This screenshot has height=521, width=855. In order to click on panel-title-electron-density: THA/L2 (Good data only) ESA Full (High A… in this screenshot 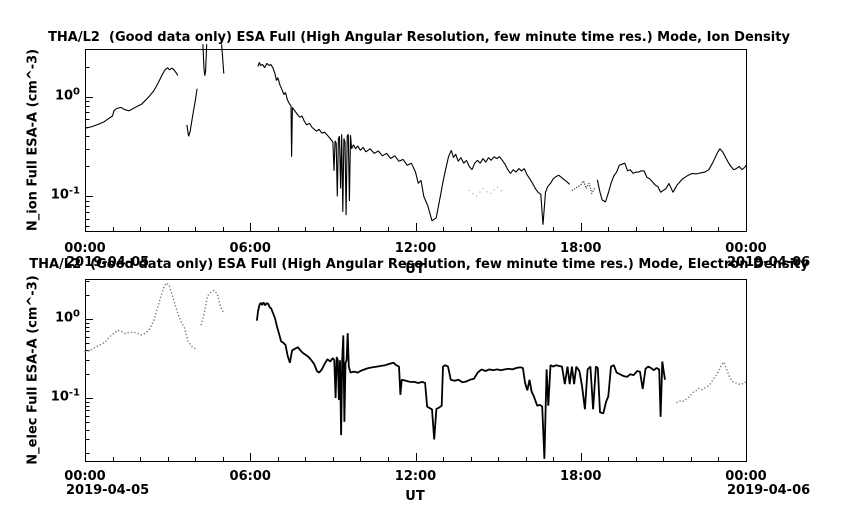, I will do `click(419, 264)`.